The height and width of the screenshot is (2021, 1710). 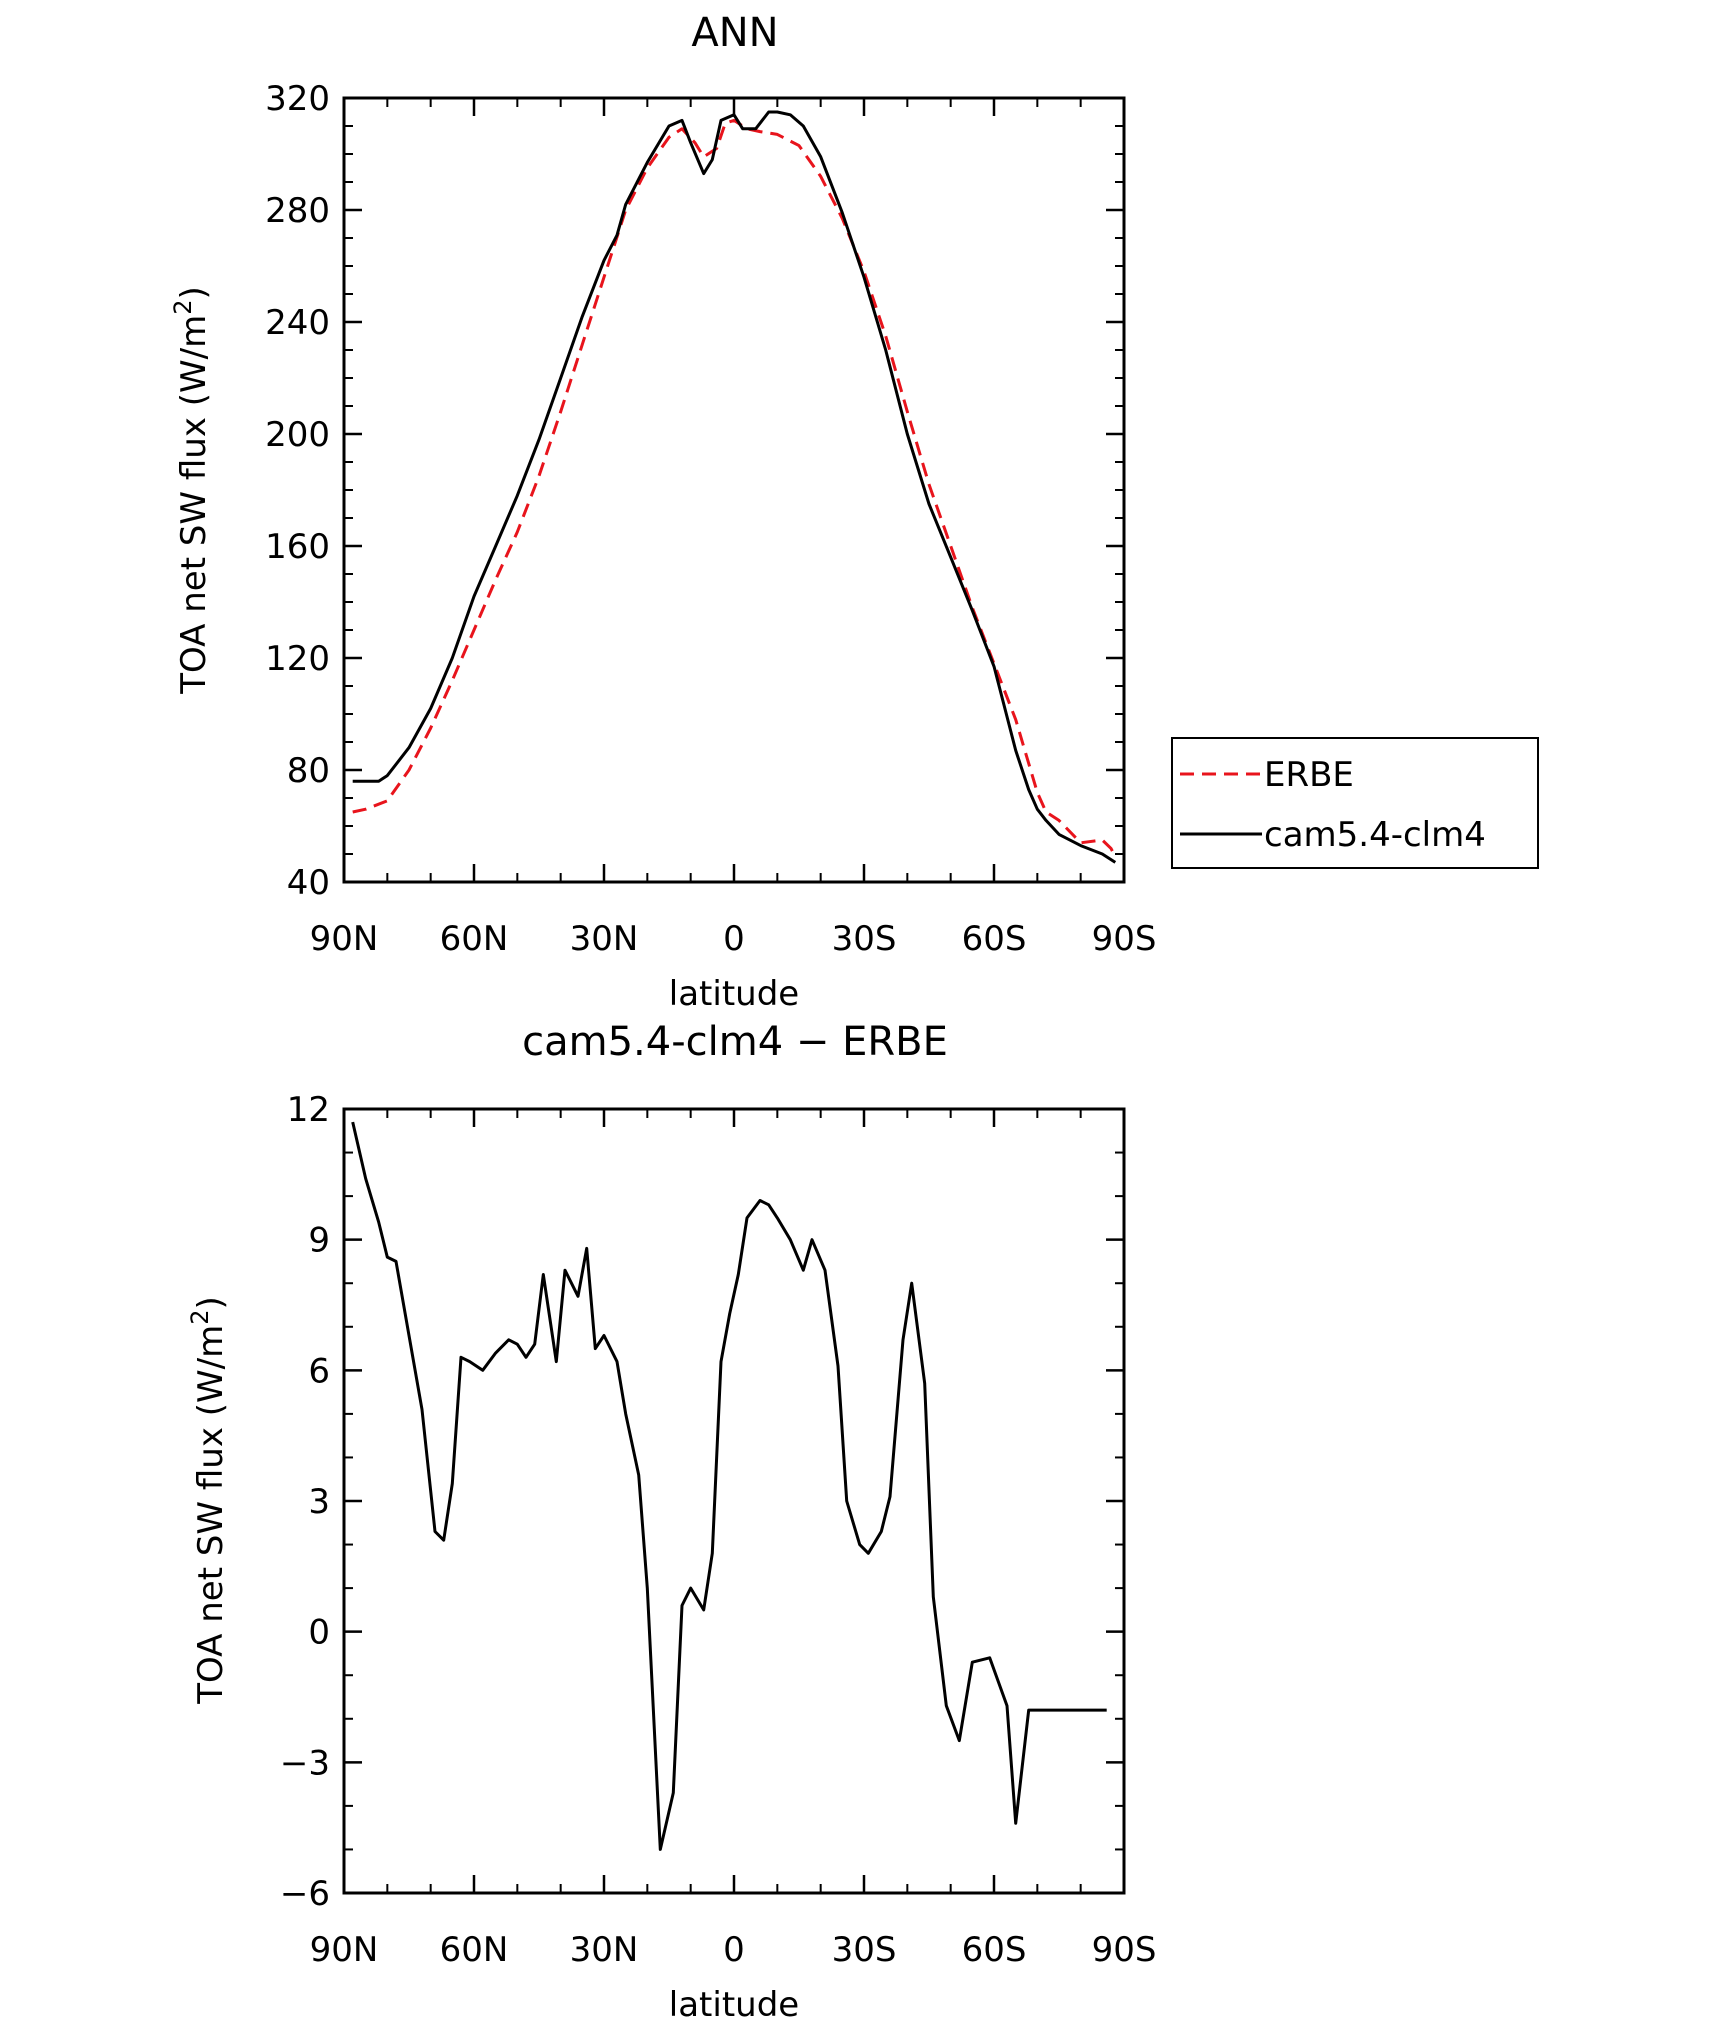 I want to click on legend-model-label: cam5.4-clm4, so click(x=1375, y=835).